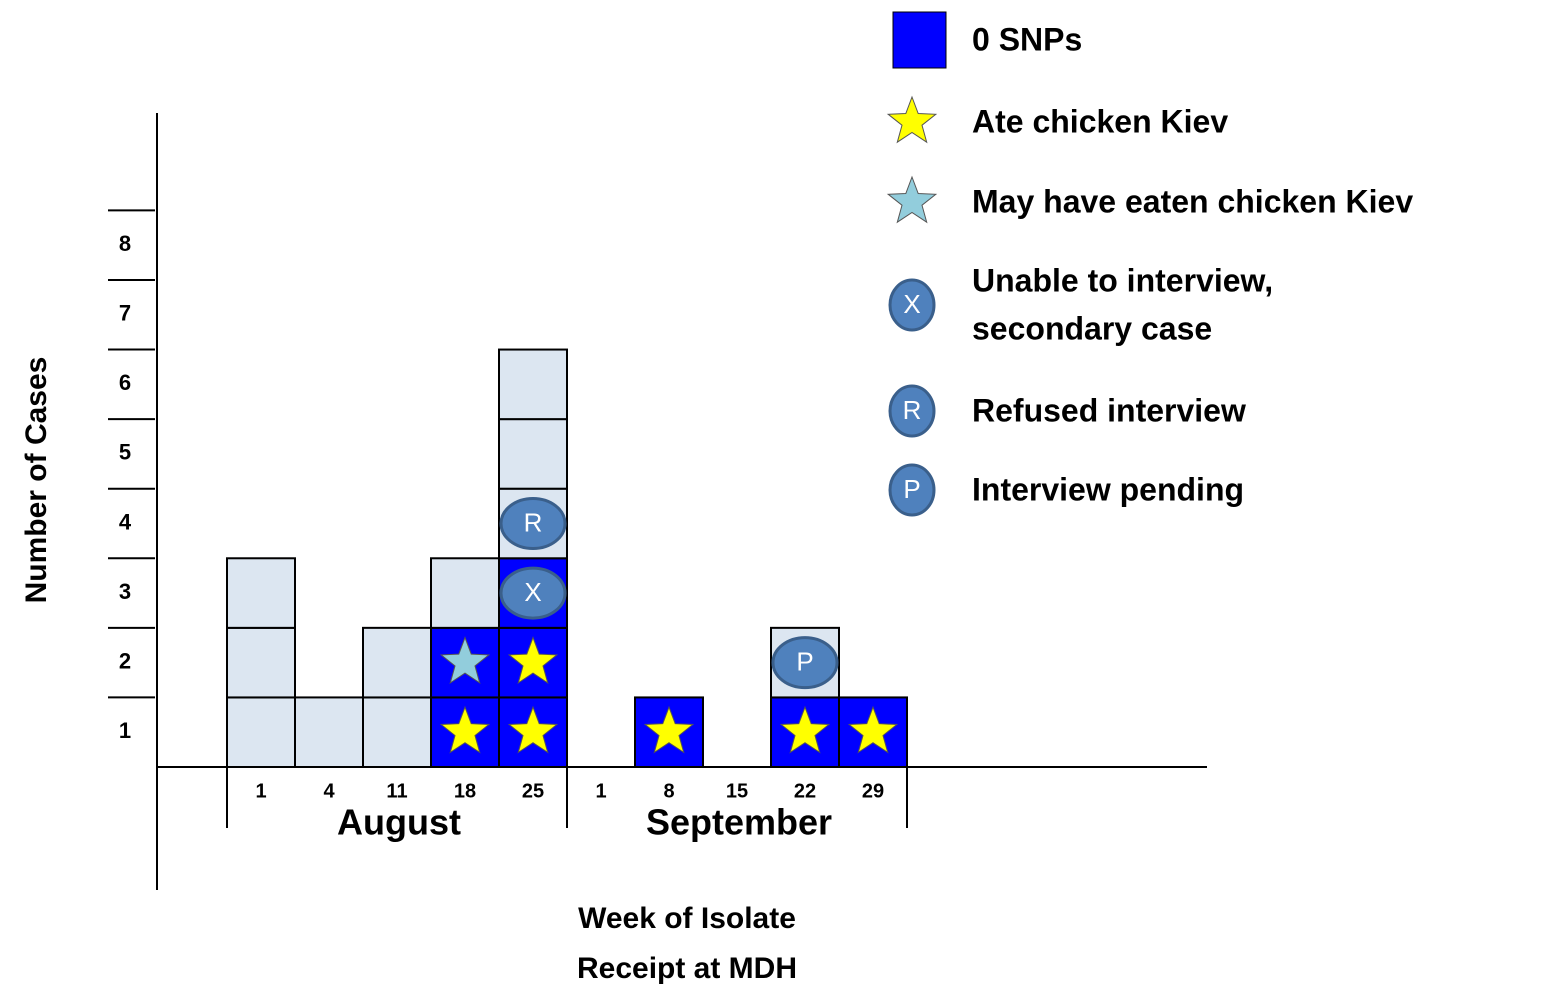  Describe the element at coordinates (36, 480) in the screenshot. I see `y-axis-label: Number of Cases` at that location.